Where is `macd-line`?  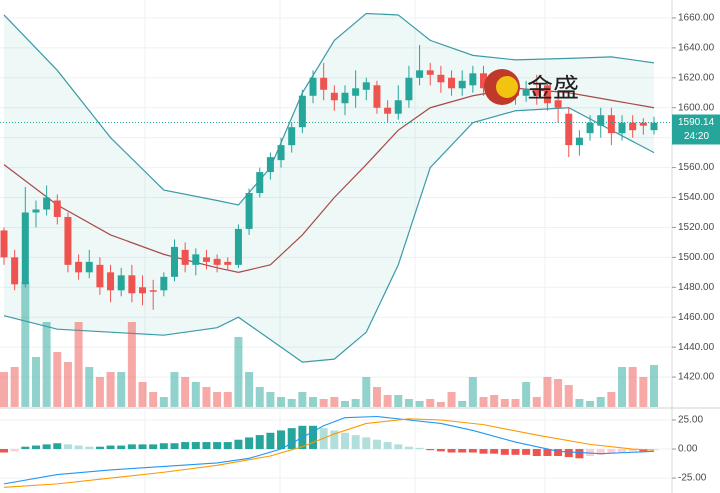
macd-line is located at coordinates (329, 453).